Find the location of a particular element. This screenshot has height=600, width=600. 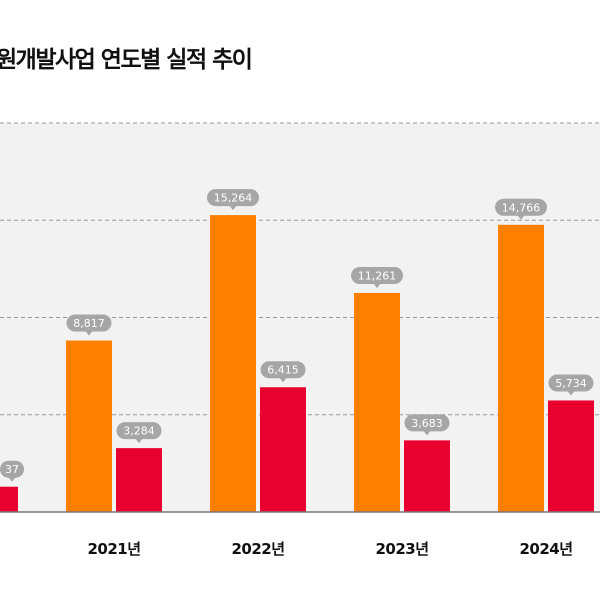

x-tick-label: 2023년 is located at coordinates (401, 549).